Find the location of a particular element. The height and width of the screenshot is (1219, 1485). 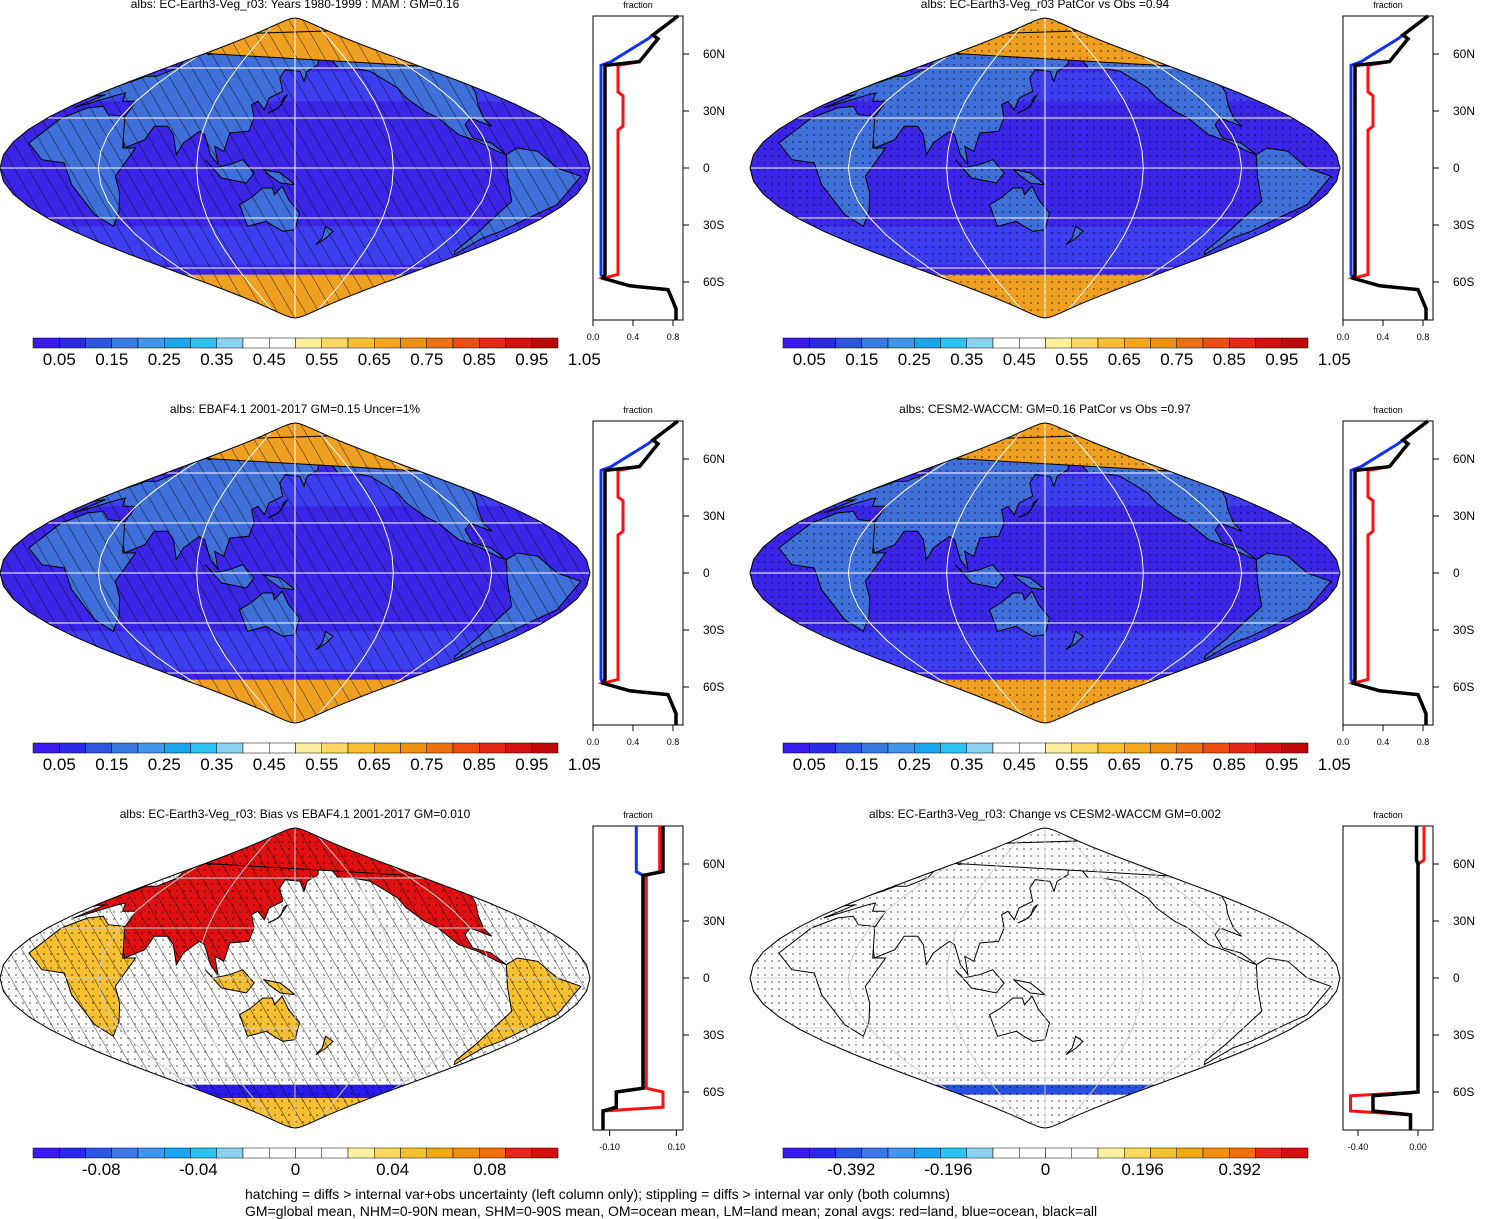

zonal-line-land is located at coordinates (1388, 572).